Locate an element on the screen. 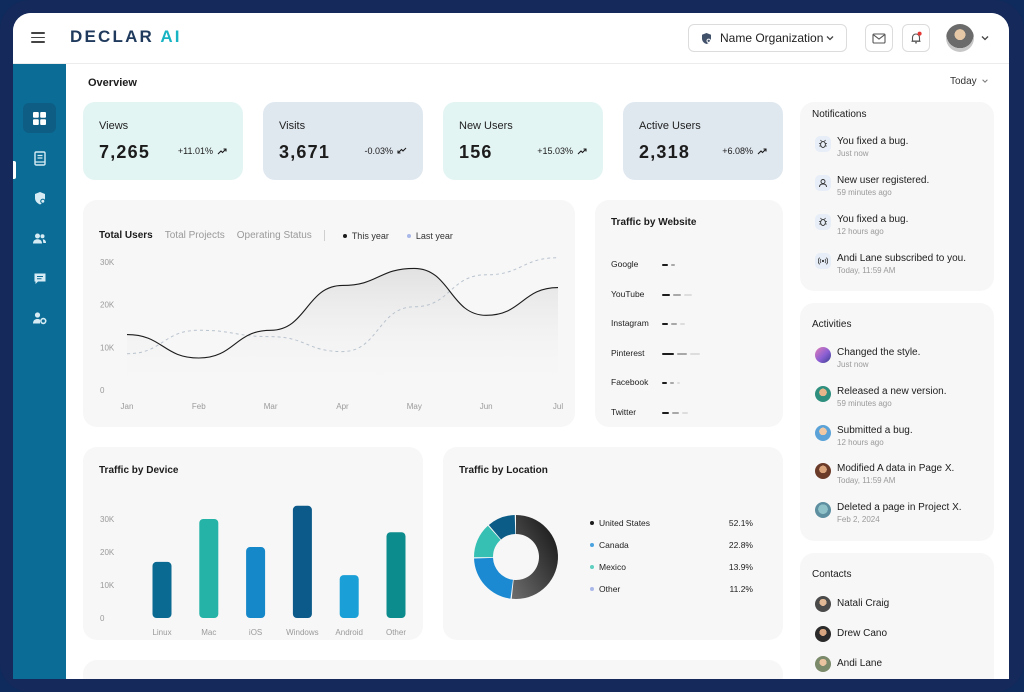 The width and height of the screenshot is (1024, 692). users-icon is located at coordinates (39, 238).